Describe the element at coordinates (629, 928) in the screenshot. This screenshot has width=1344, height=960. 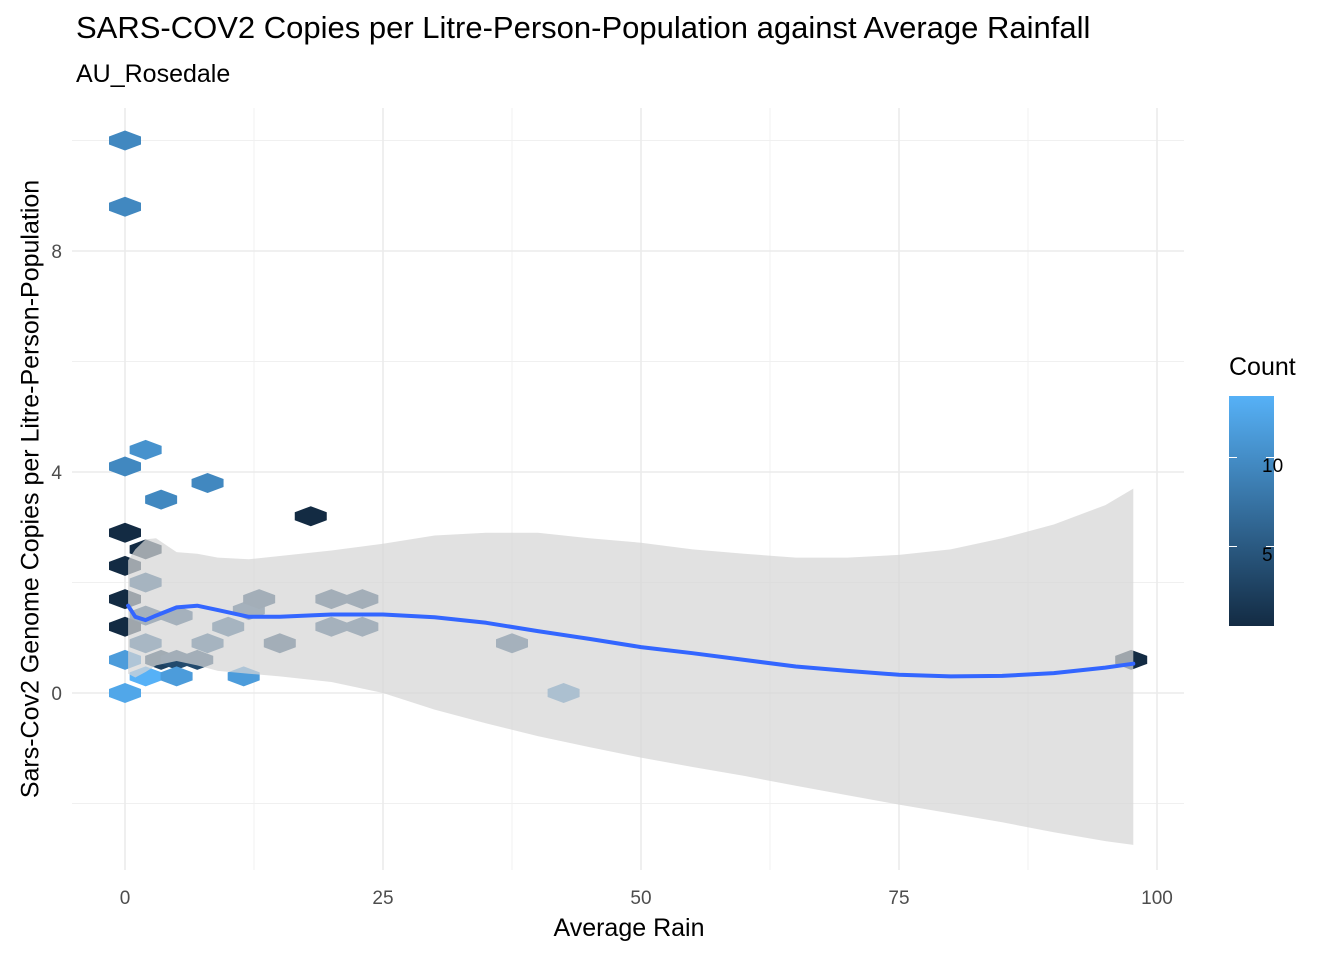
I see `x-axis-label: Average Rain` at that location.